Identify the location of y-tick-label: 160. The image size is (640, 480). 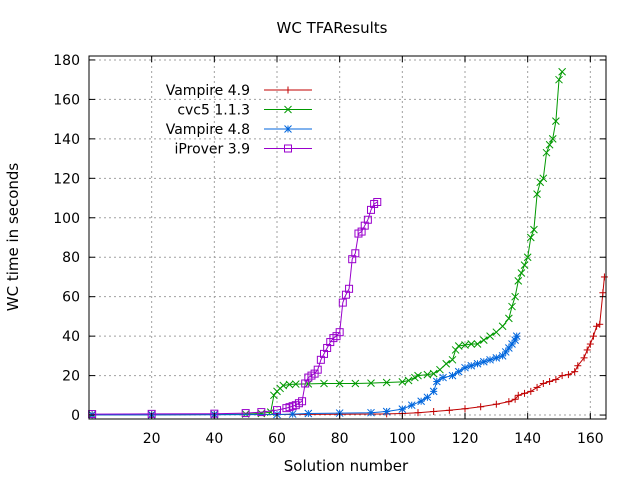
(66, 100).